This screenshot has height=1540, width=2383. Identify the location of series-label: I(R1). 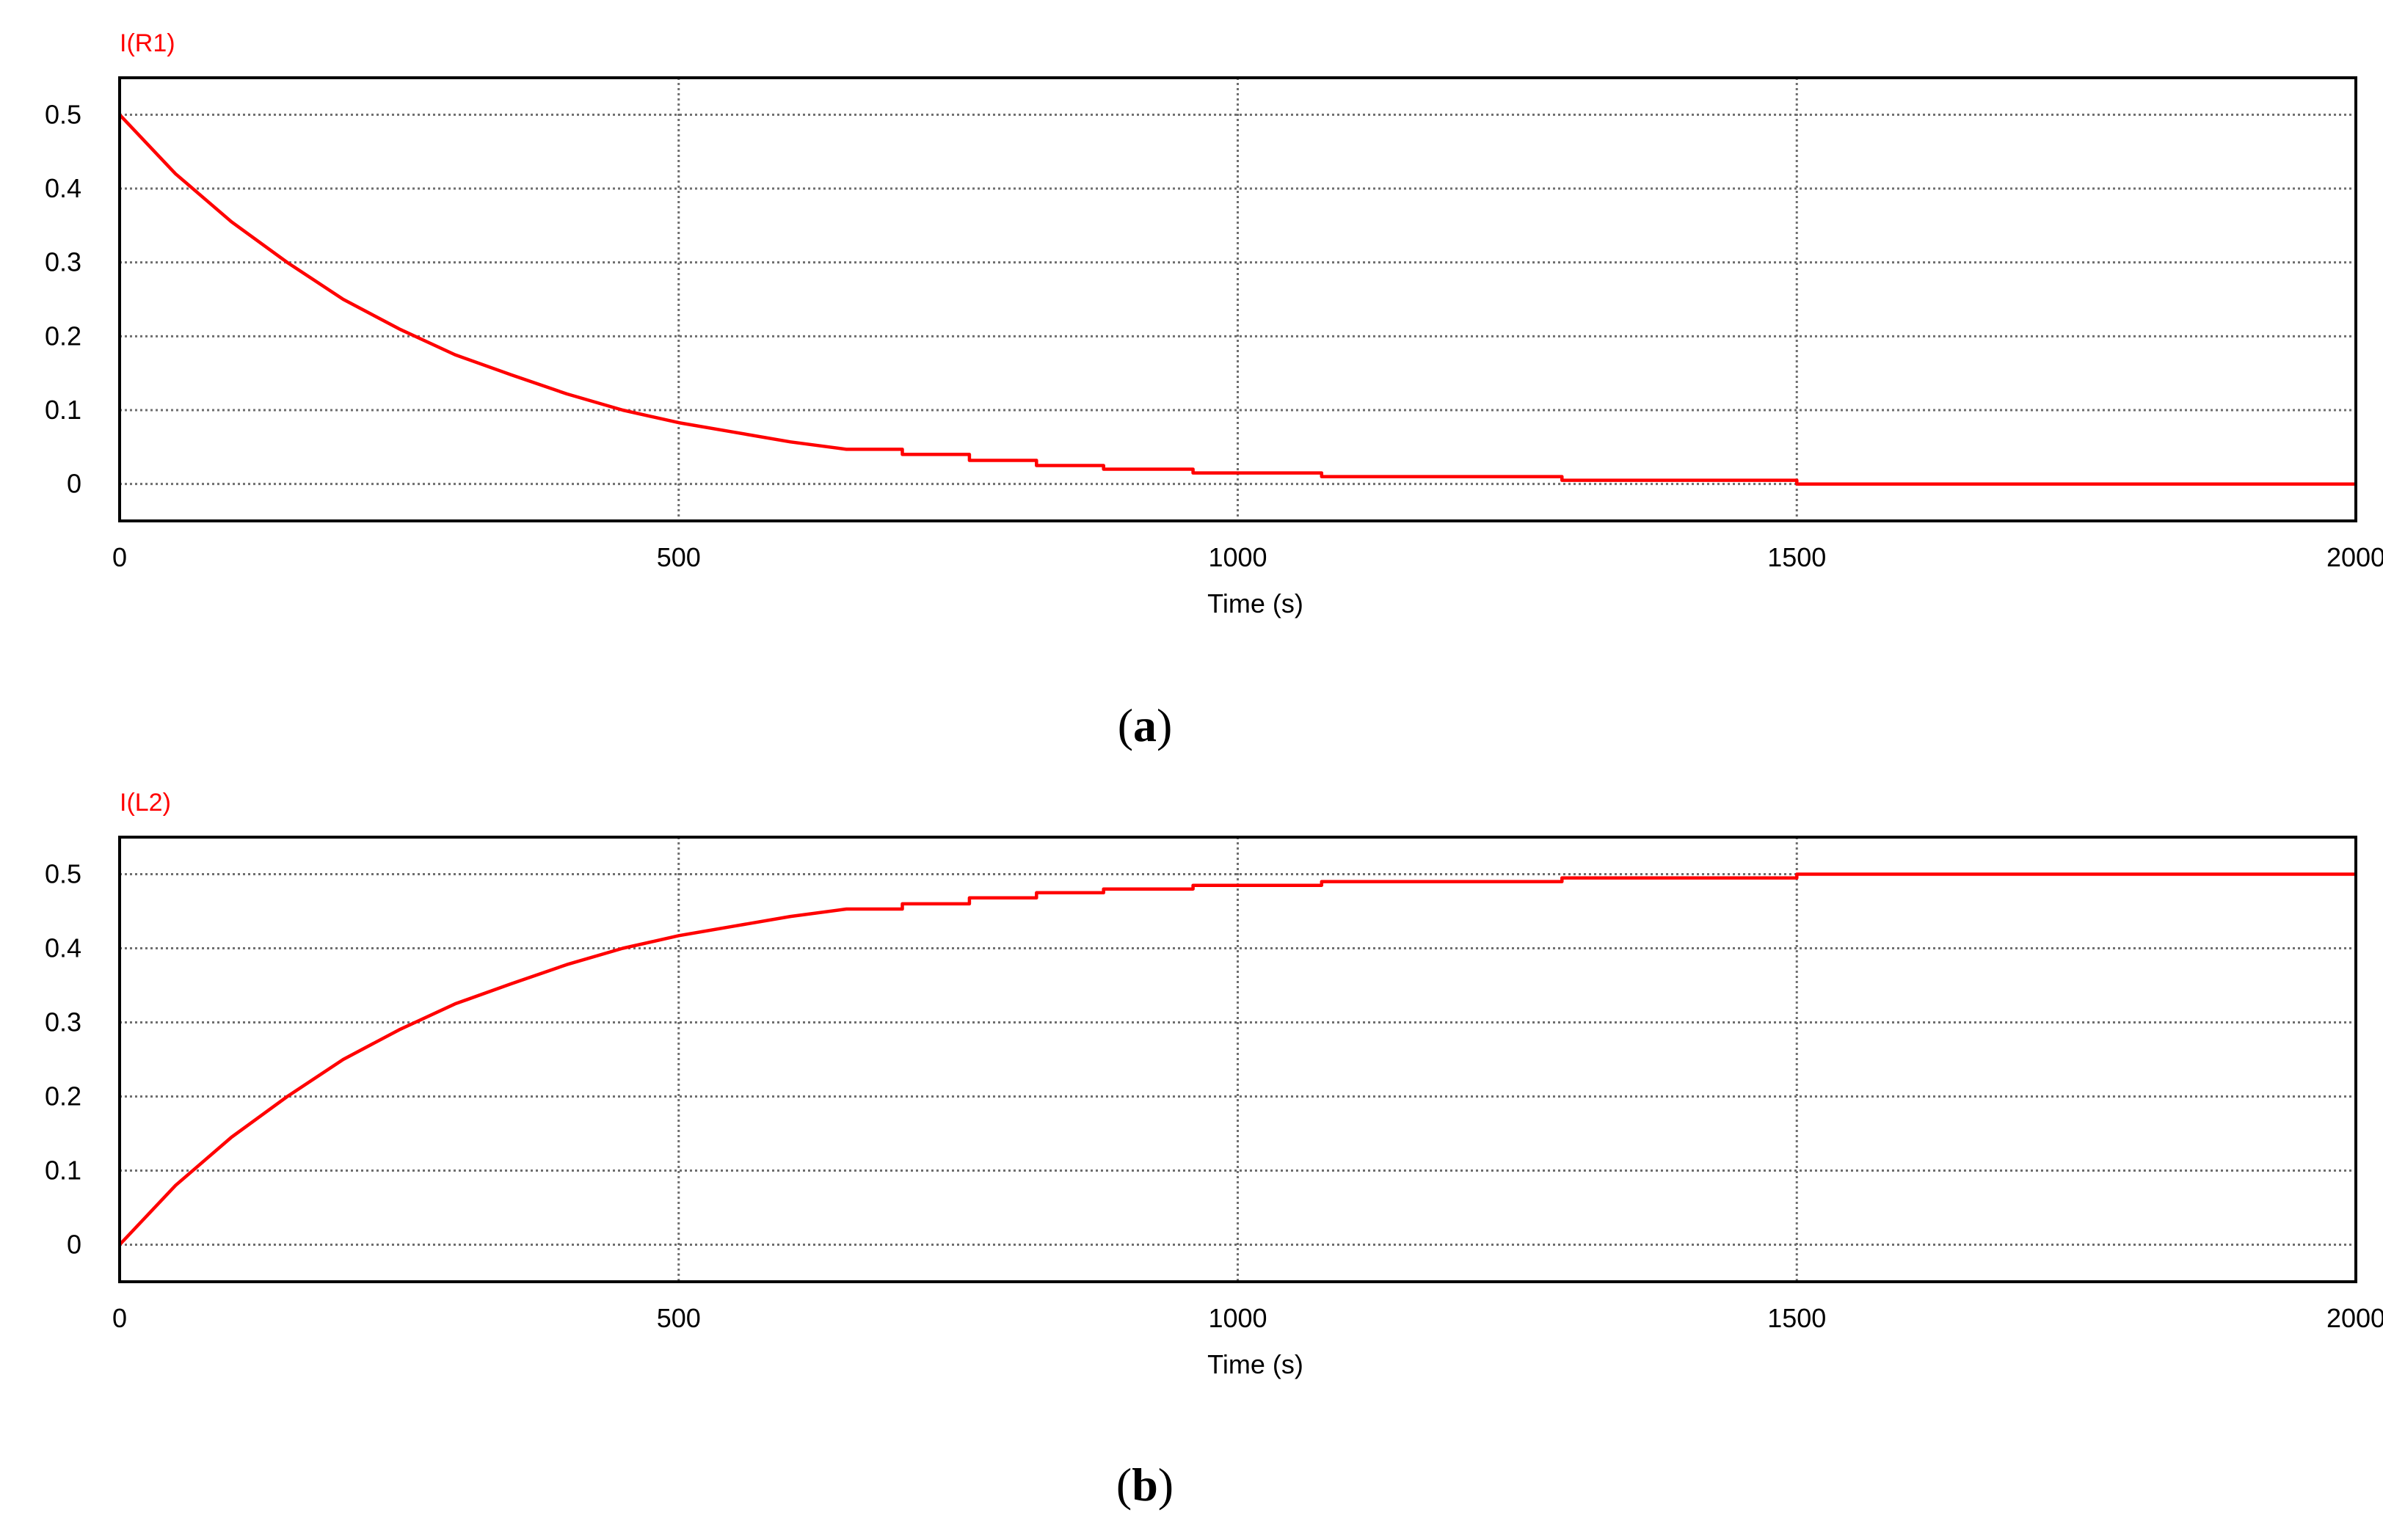
(147, 43).